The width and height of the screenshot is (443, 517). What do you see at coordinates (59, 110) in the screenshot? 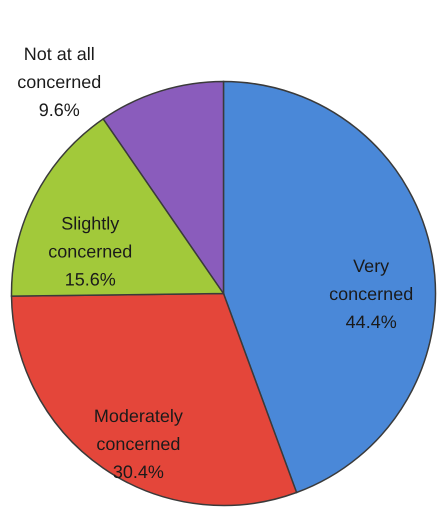
I see `data-label: 9.6%` at bounding box center [59, 110].